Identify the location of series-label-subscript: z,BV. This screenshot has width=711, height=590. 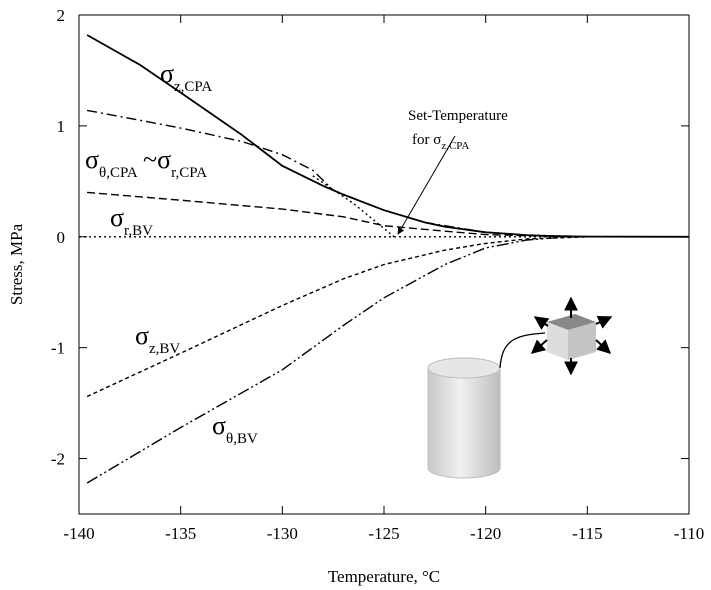
(164, 349).